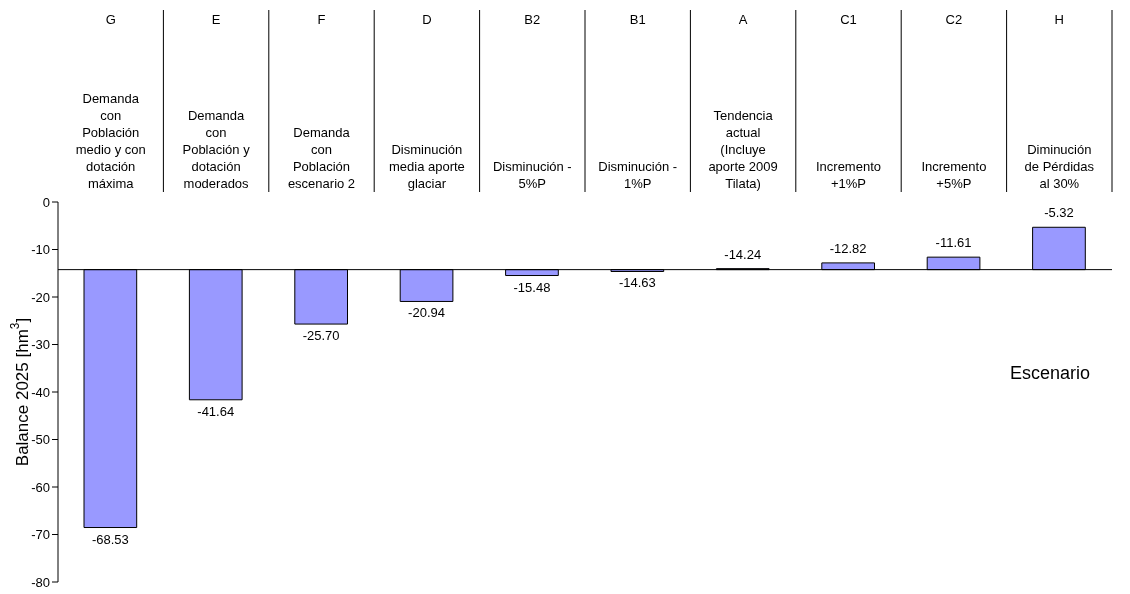 This screenshot has height=594, width=1130. What do you see at coordinates (954, 101) in the screenshot?
I see `category-label: C2 Incremento +5%P` at bounding box center [954, 101].